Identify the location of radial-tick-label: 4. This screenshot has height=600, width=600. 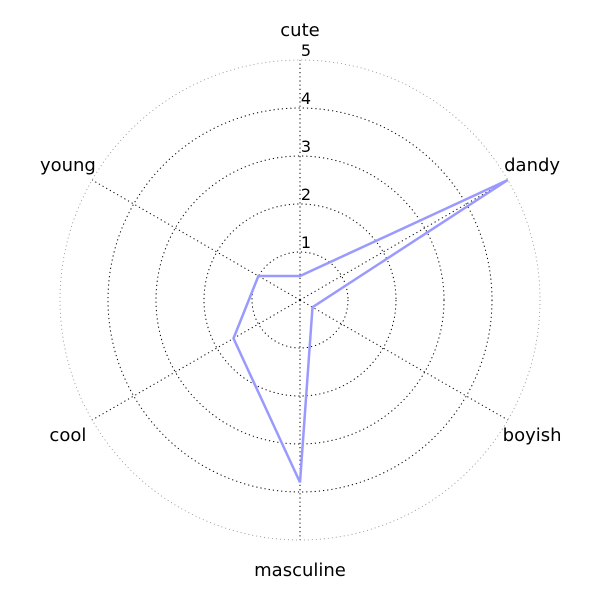
(306, 98).